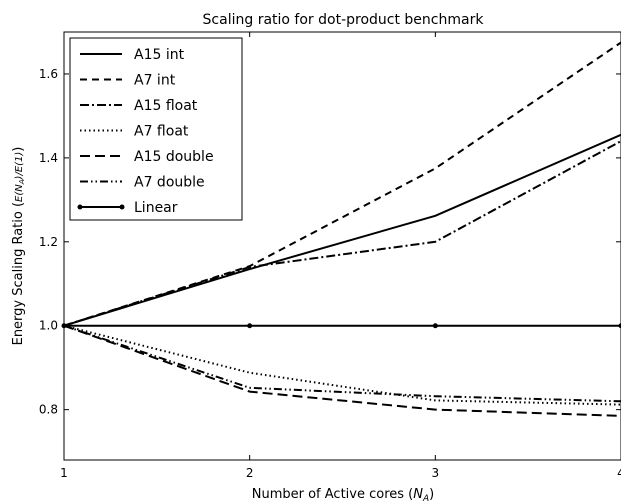  What do you see at coordinates (48, 242) in the screenshot?
I see `y-tick-label: 1.2` at bounding box center [48, 242].